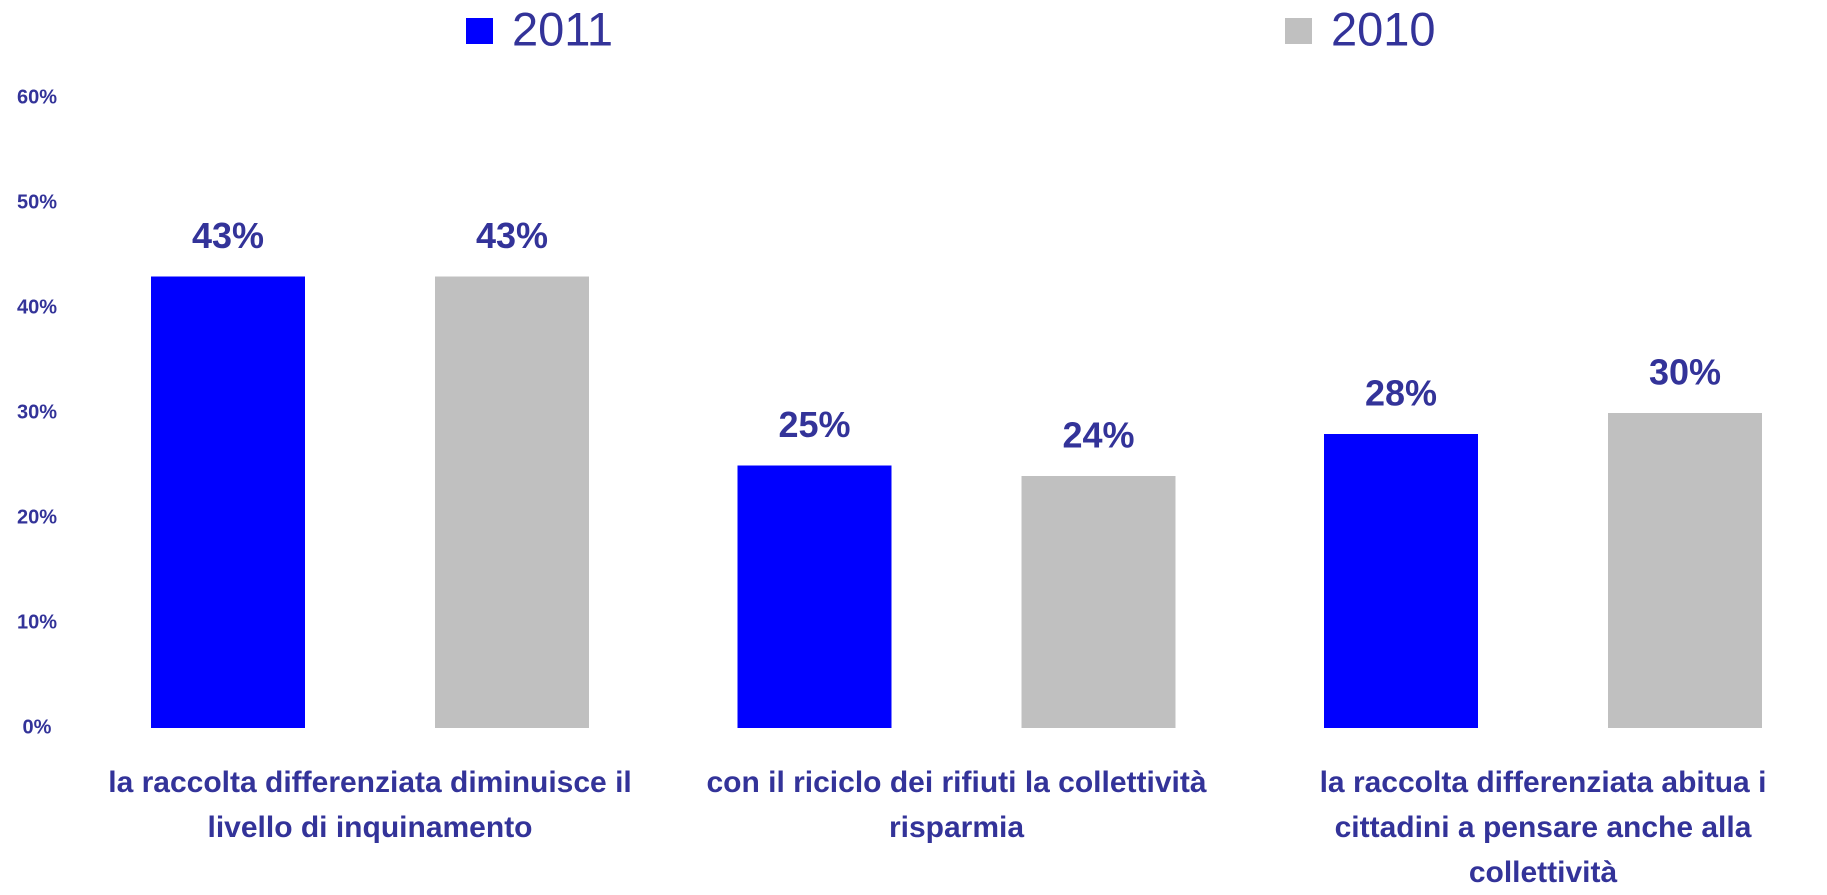 This screenshot has width=1827, height=895. Describe the element at coordinates (37, 412) in the screenshot. I see `y-tick-label: 30%` at that location.